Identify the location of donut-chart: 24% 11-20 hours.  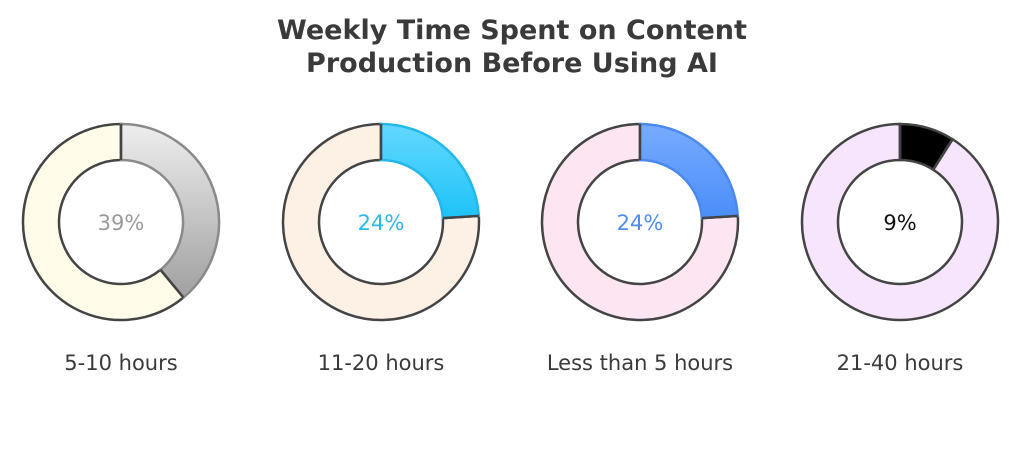
(381, 248).